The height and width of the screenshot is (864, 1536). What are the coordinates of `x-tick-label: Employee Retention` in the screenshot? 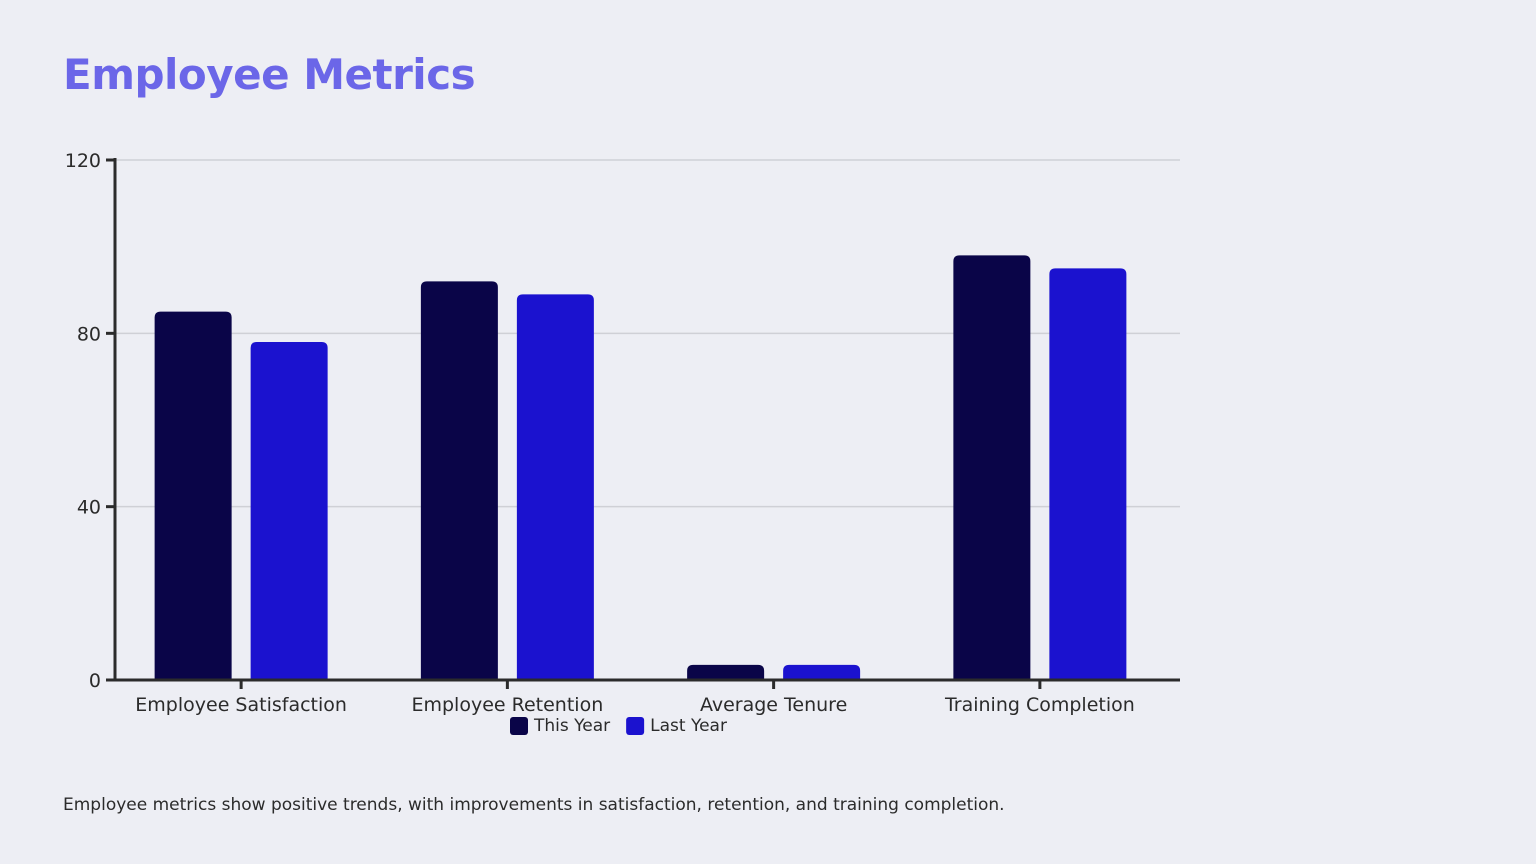 It's located at (507, 705).